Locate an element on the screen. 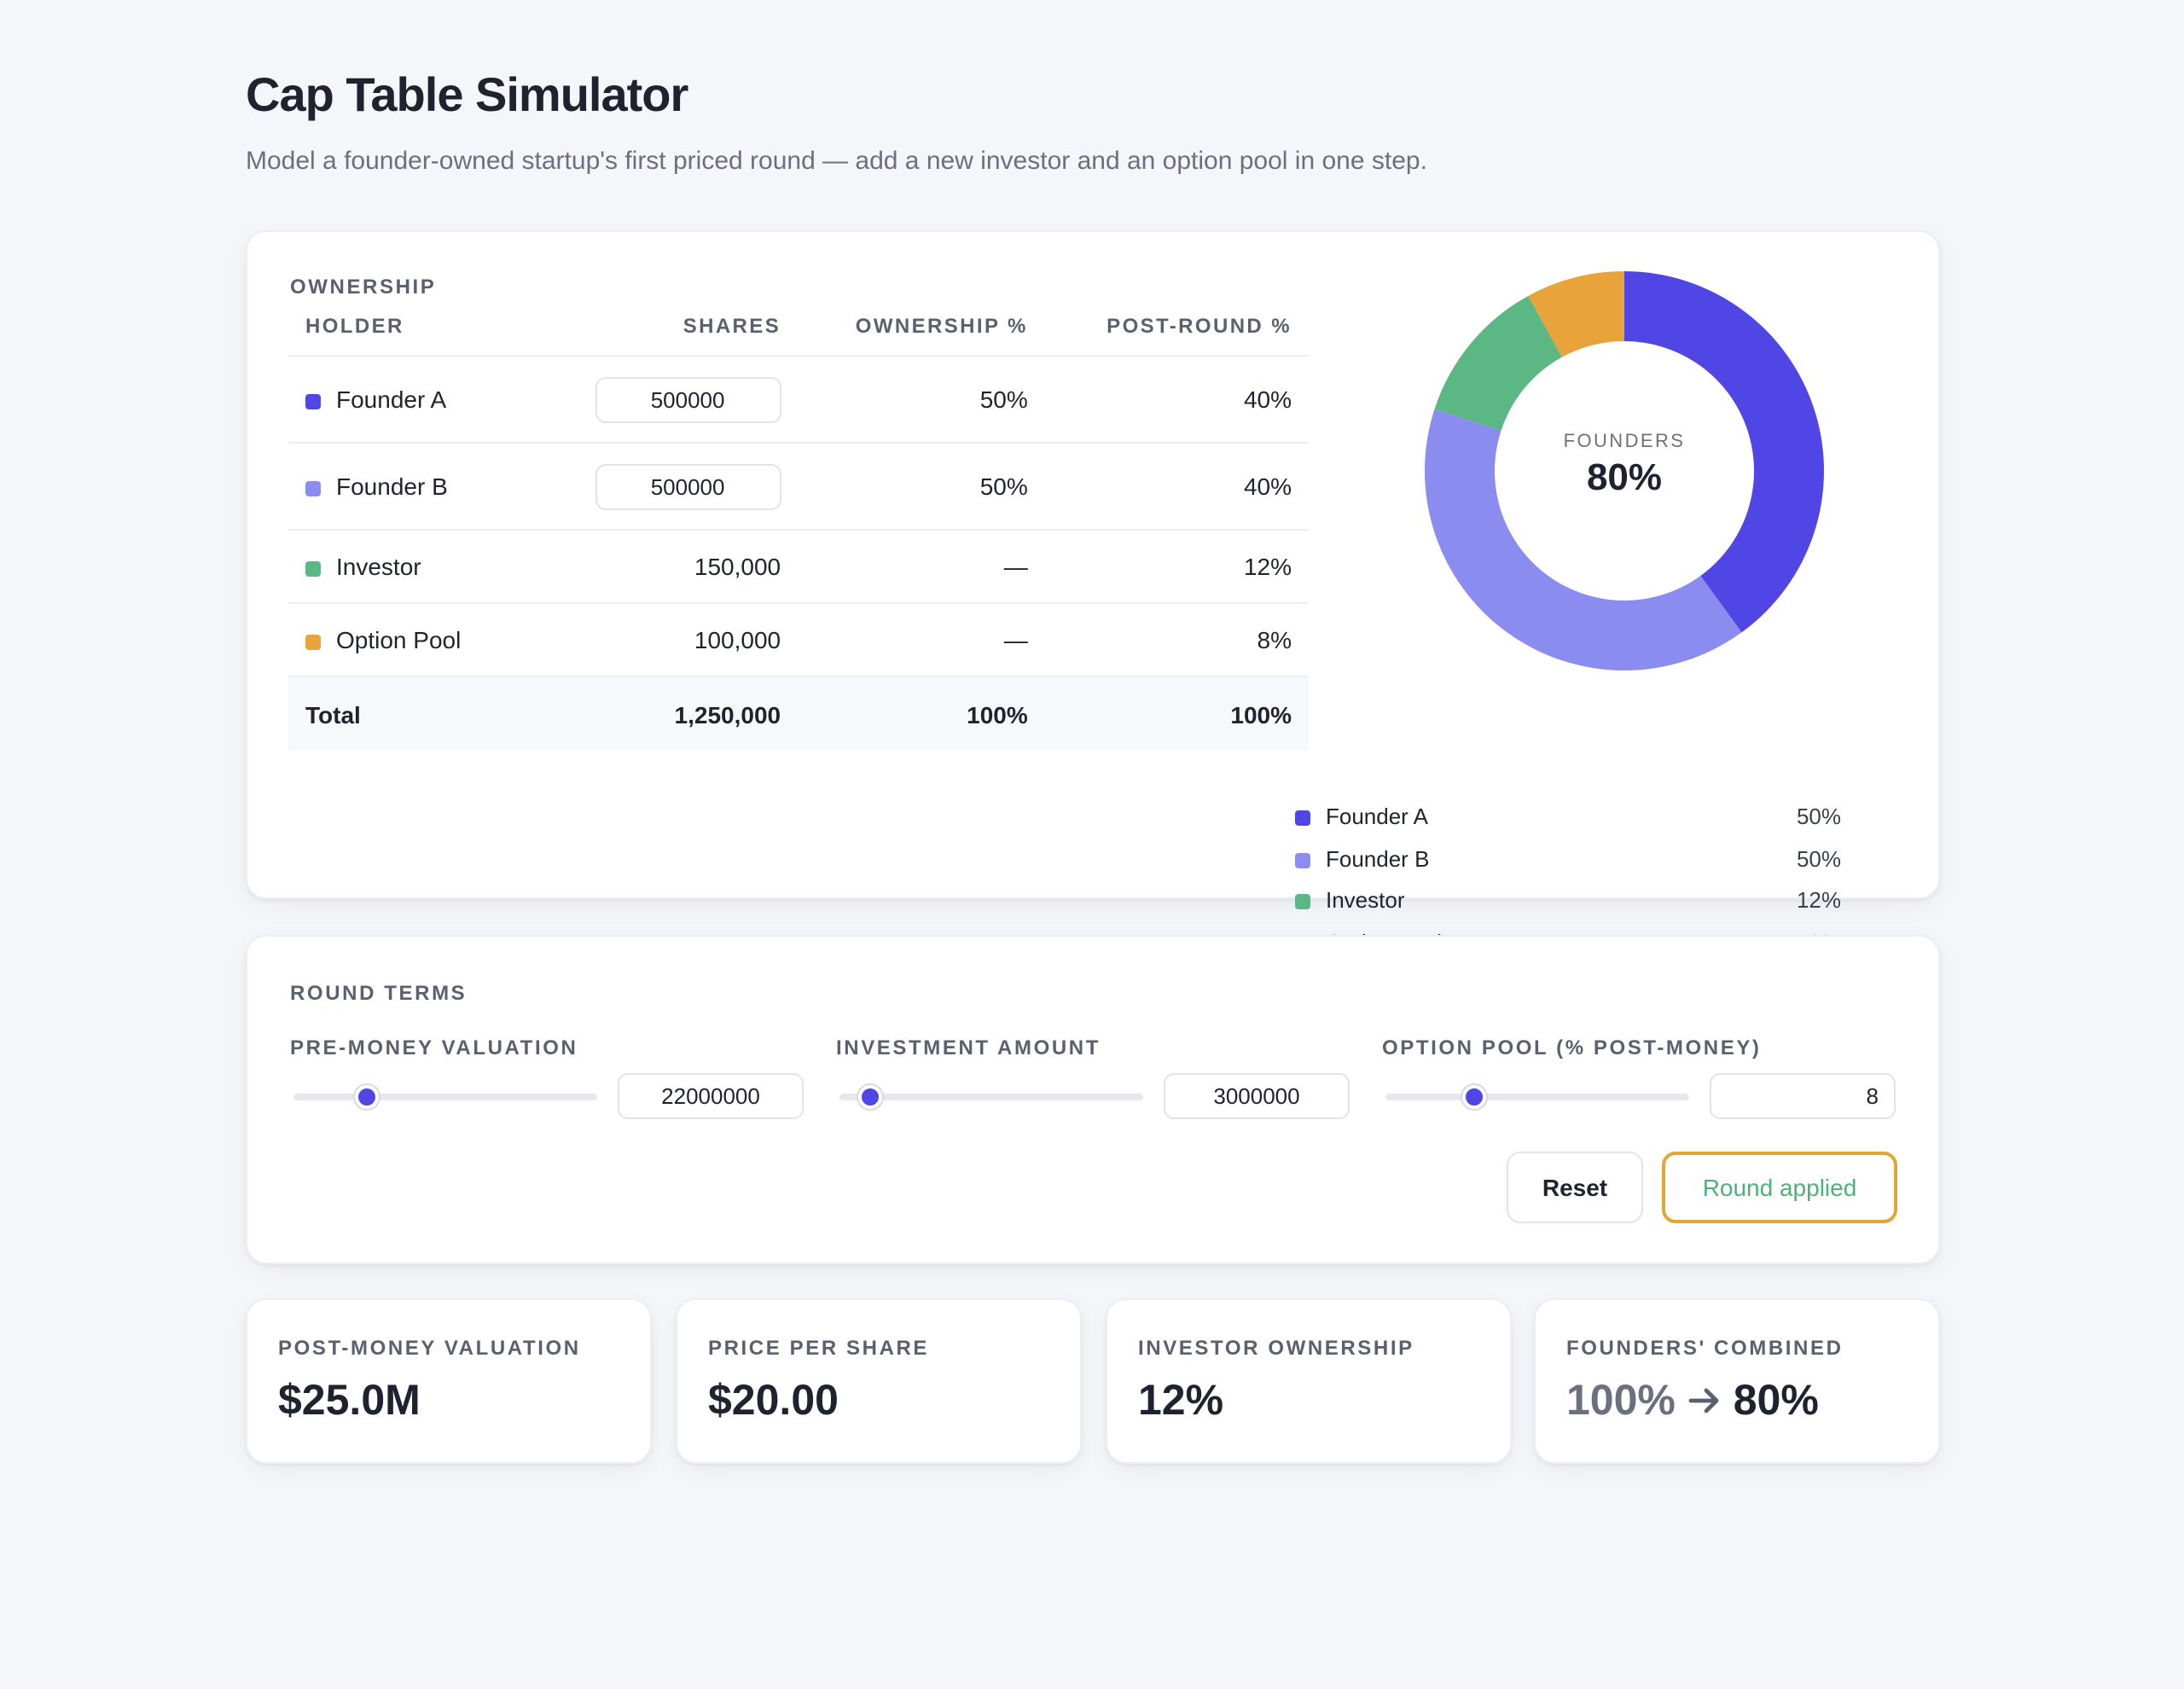 The image size is (2184, 1689). total-ownership: 100% is located at coordinates (922, 713).